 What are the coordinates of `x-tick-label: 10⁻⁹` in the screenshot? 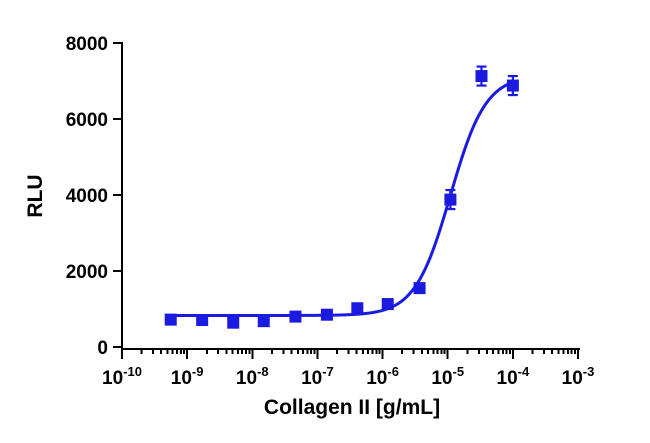 It's located at (187, 376).